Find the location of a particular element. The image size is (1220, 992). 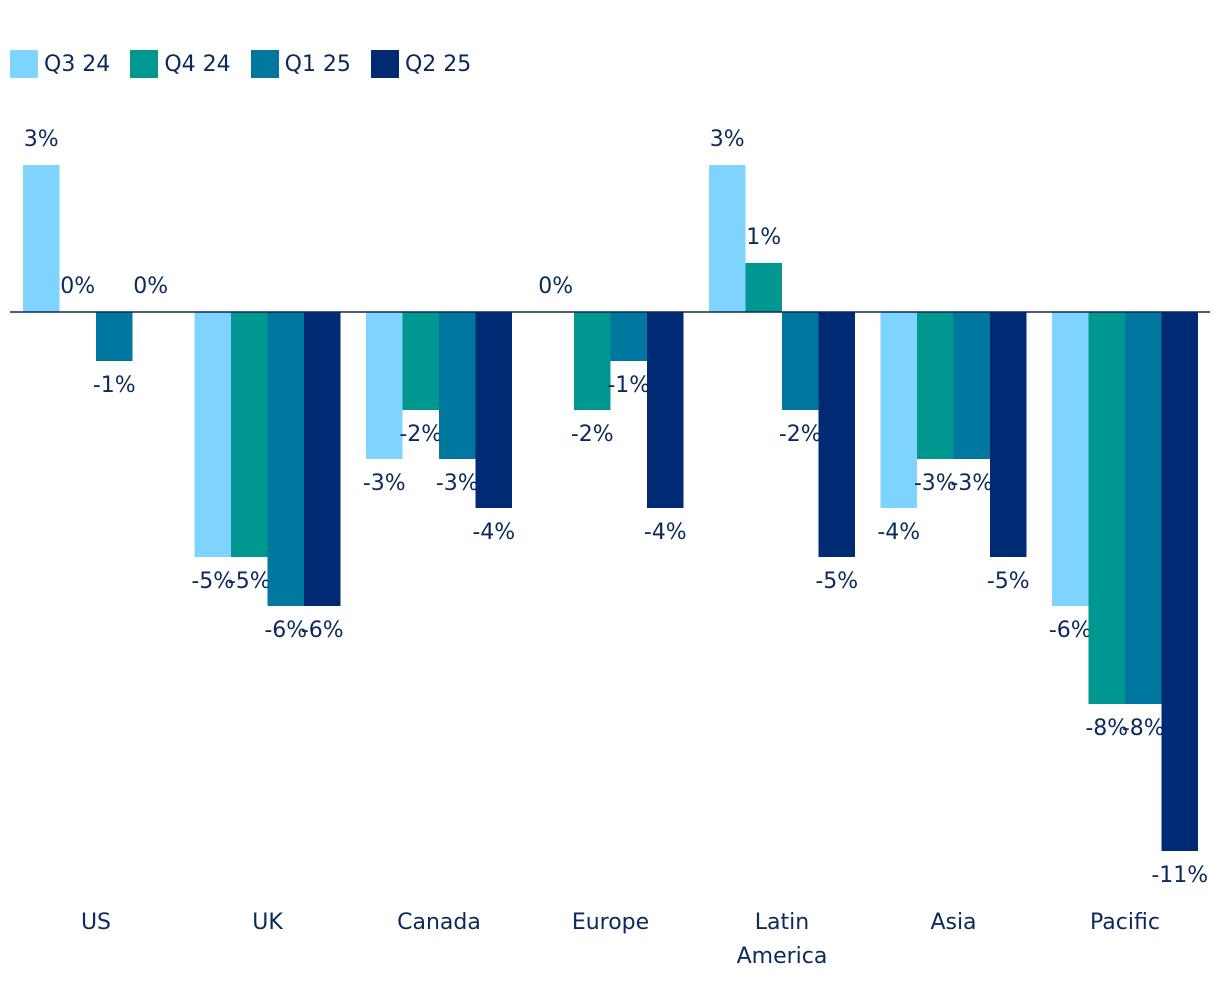

legend-item: Q4 24 is located at coordinates (180, 64).